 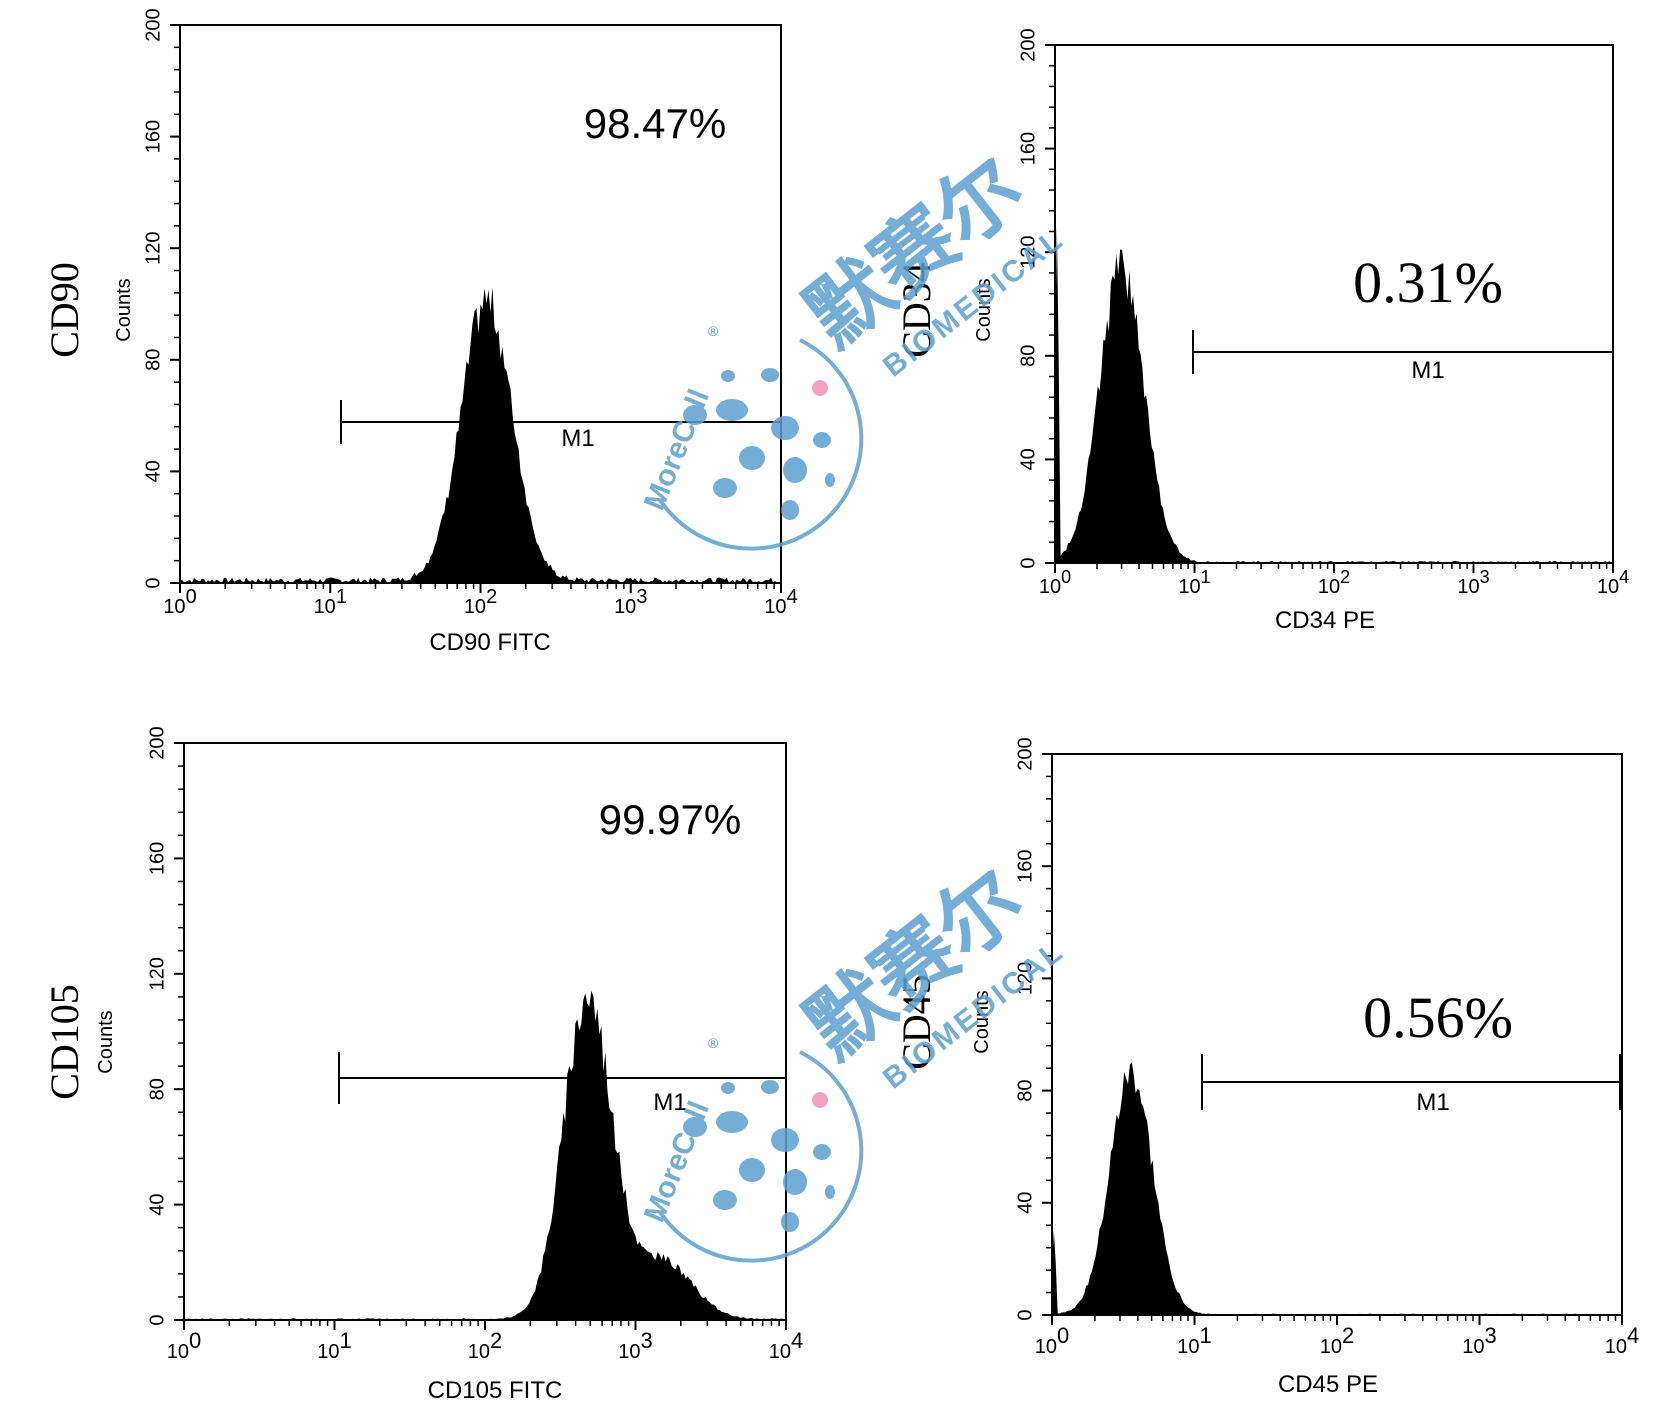 I want to click on x-axis-label: CD90 FITC, so click(x=489, y=642).